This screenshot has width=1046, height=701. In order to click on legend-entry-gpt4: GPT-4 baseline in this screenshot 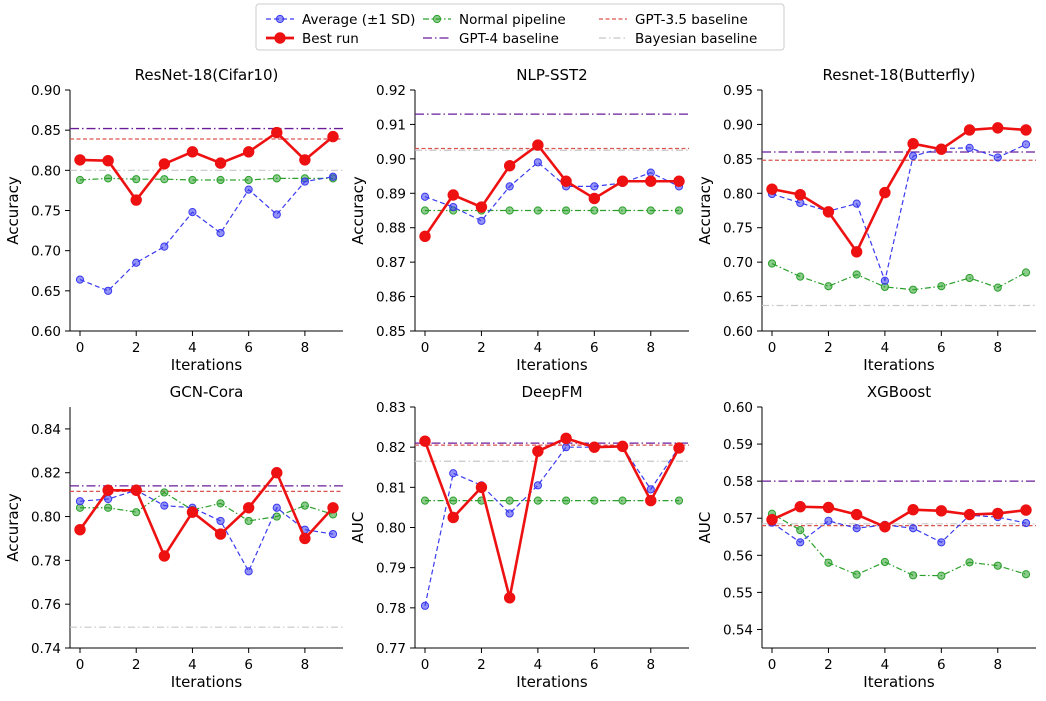, I will do `click(491, 39)`.